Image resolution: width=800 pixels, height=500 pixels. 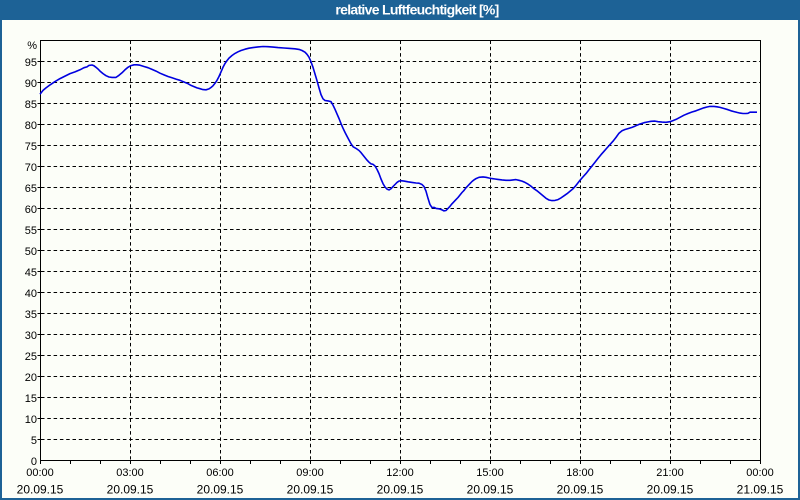 I want to click on svg-text: 75, so click(x=31, y=147).